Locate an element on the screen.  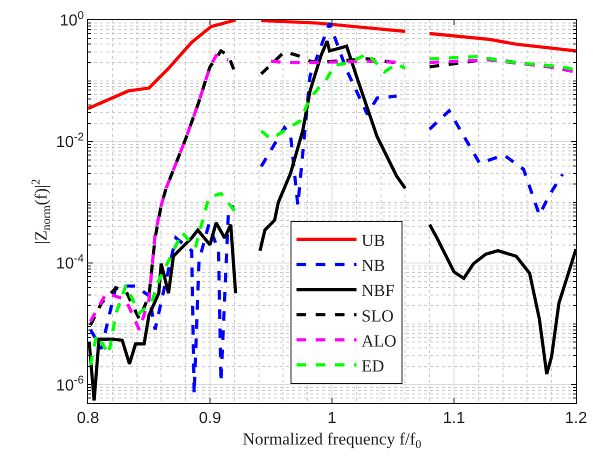
legend-label: UB is located at coordinates (374, 240).